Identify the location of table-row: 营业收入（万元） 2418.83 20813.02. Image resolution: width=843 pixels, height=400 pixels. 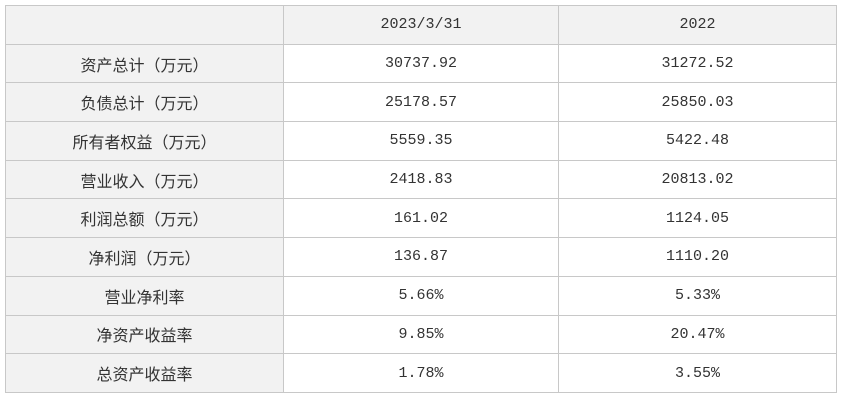
(421, 179).